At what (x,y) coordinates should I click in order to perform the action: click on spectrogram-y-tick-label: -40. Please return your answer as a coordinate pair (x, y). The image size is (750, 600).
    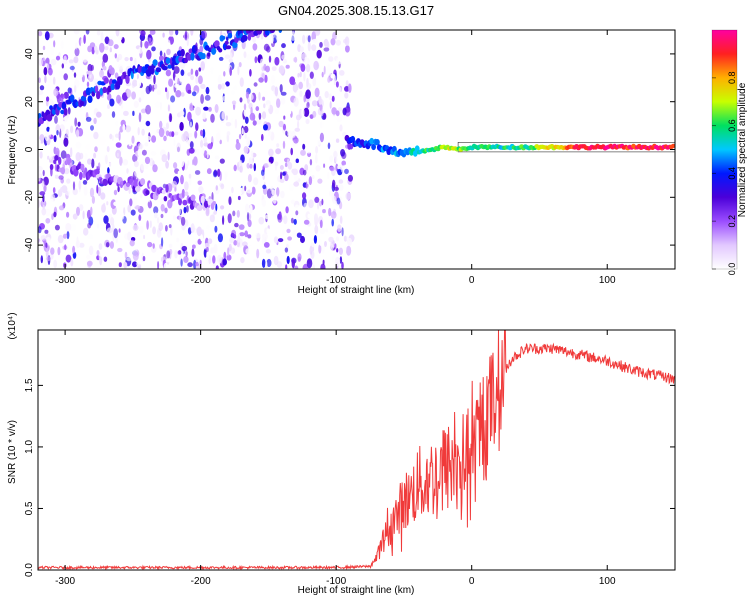
    Looking at the image, I should click on (29, 244).